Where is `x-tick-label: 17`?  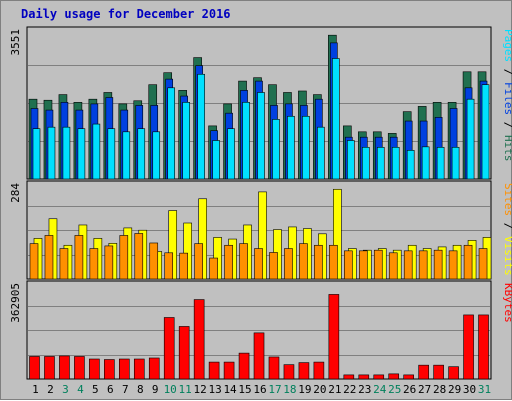
x-tick-label: 17 is located at coordinates (274, 389).